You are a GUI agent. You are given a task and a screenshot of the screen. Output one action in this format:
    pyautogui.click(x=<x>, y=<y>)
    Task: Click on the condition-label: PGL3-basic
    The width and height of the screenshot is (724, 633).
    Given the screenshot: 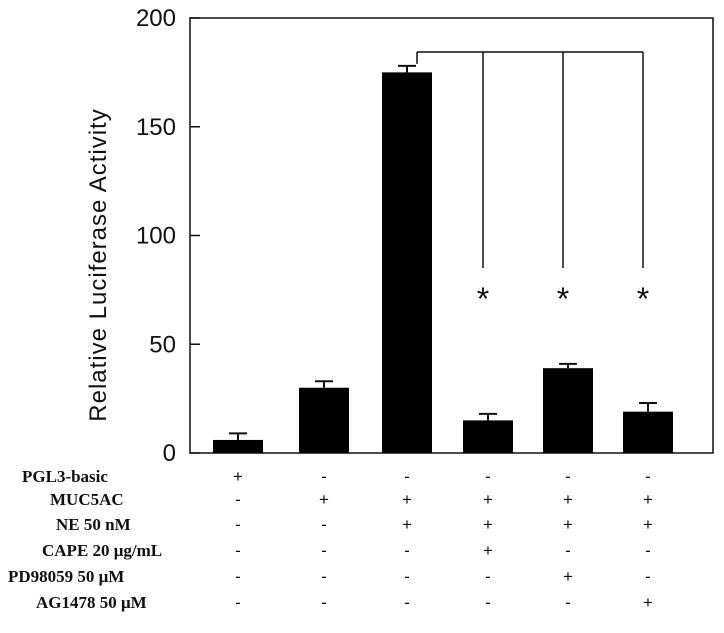 What is the action you would take?
    pyautogui.click(x=65, y=476)
    